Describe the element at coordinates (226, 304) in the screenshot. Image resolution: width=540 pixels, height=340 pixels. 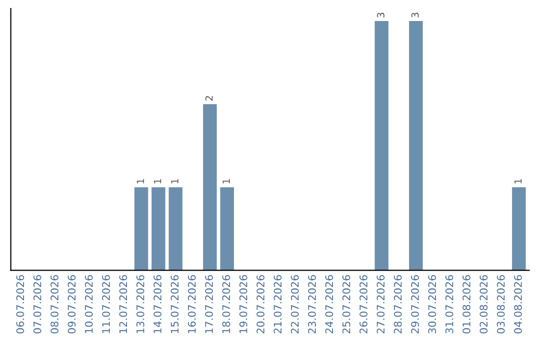
I see `x-tick-label: 18.07.2026` at that location.